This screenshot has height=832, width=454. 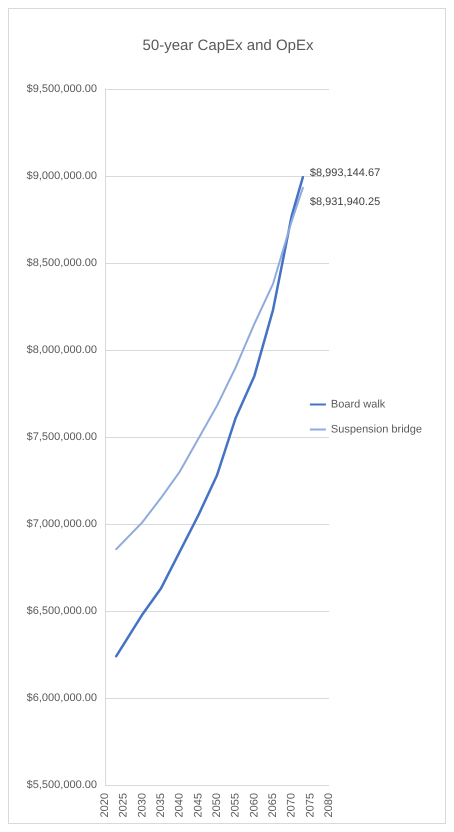 I want to click on y-tick-label: $6,500,000.00, so click(x=61, y=611).